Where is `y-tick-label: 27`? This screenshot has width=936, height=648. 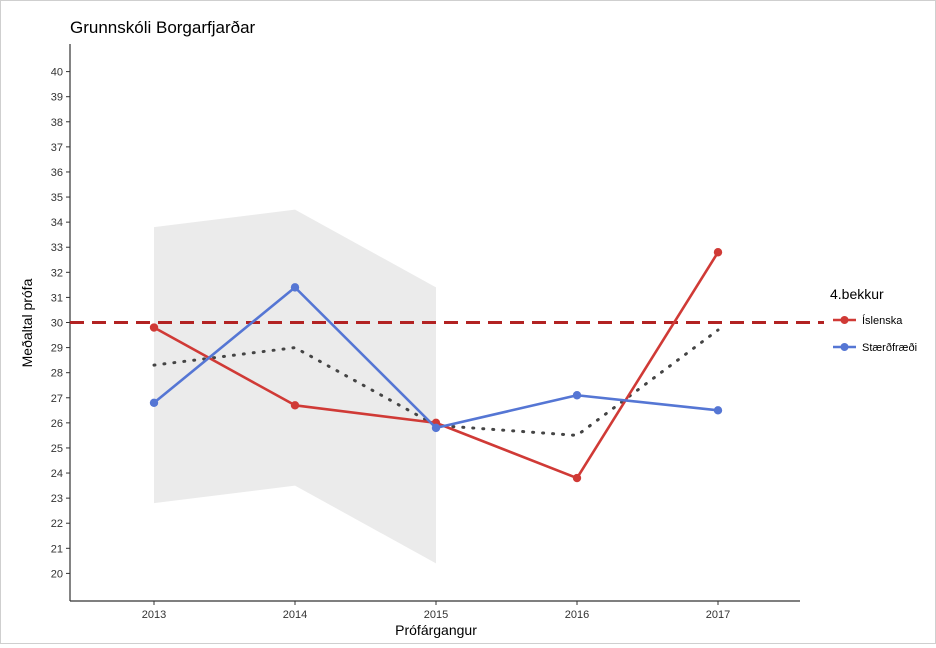 y-tick-label: 27 is located at coordinates (57, 399).